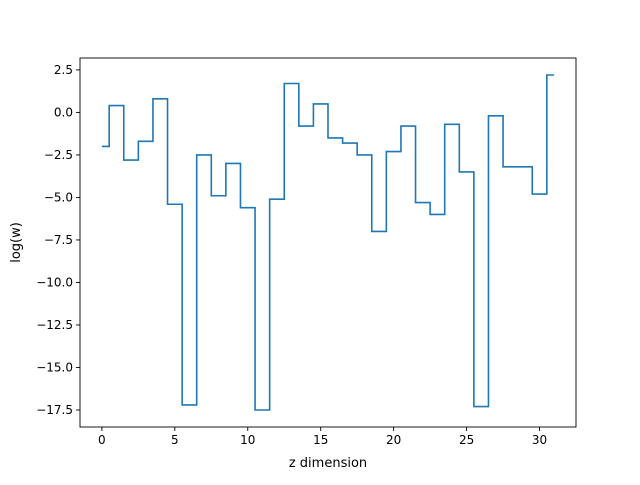 The width and height of the screenshot is (640, 485). What do you see at coordinates (58, 155) in the screenshot?
I see `y-tick-label: −2.5` at bounding box center [58, 155].